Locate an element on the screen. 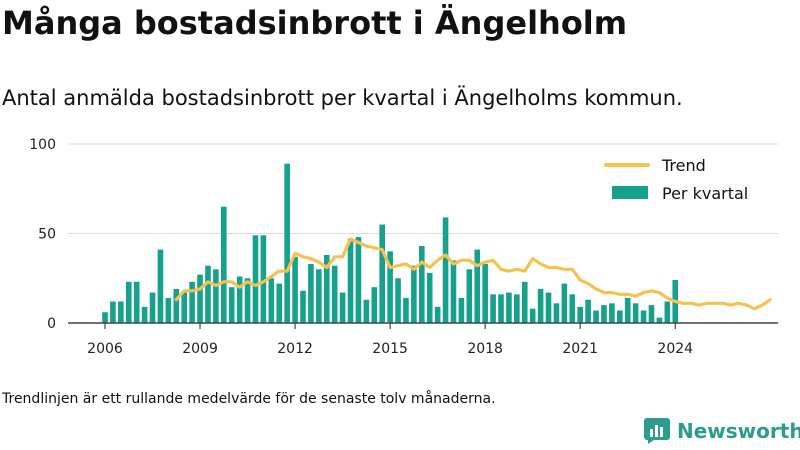 This screenshot has height=450, width=800. x-tick-label: 2012 is located at coordinates (295, 349).